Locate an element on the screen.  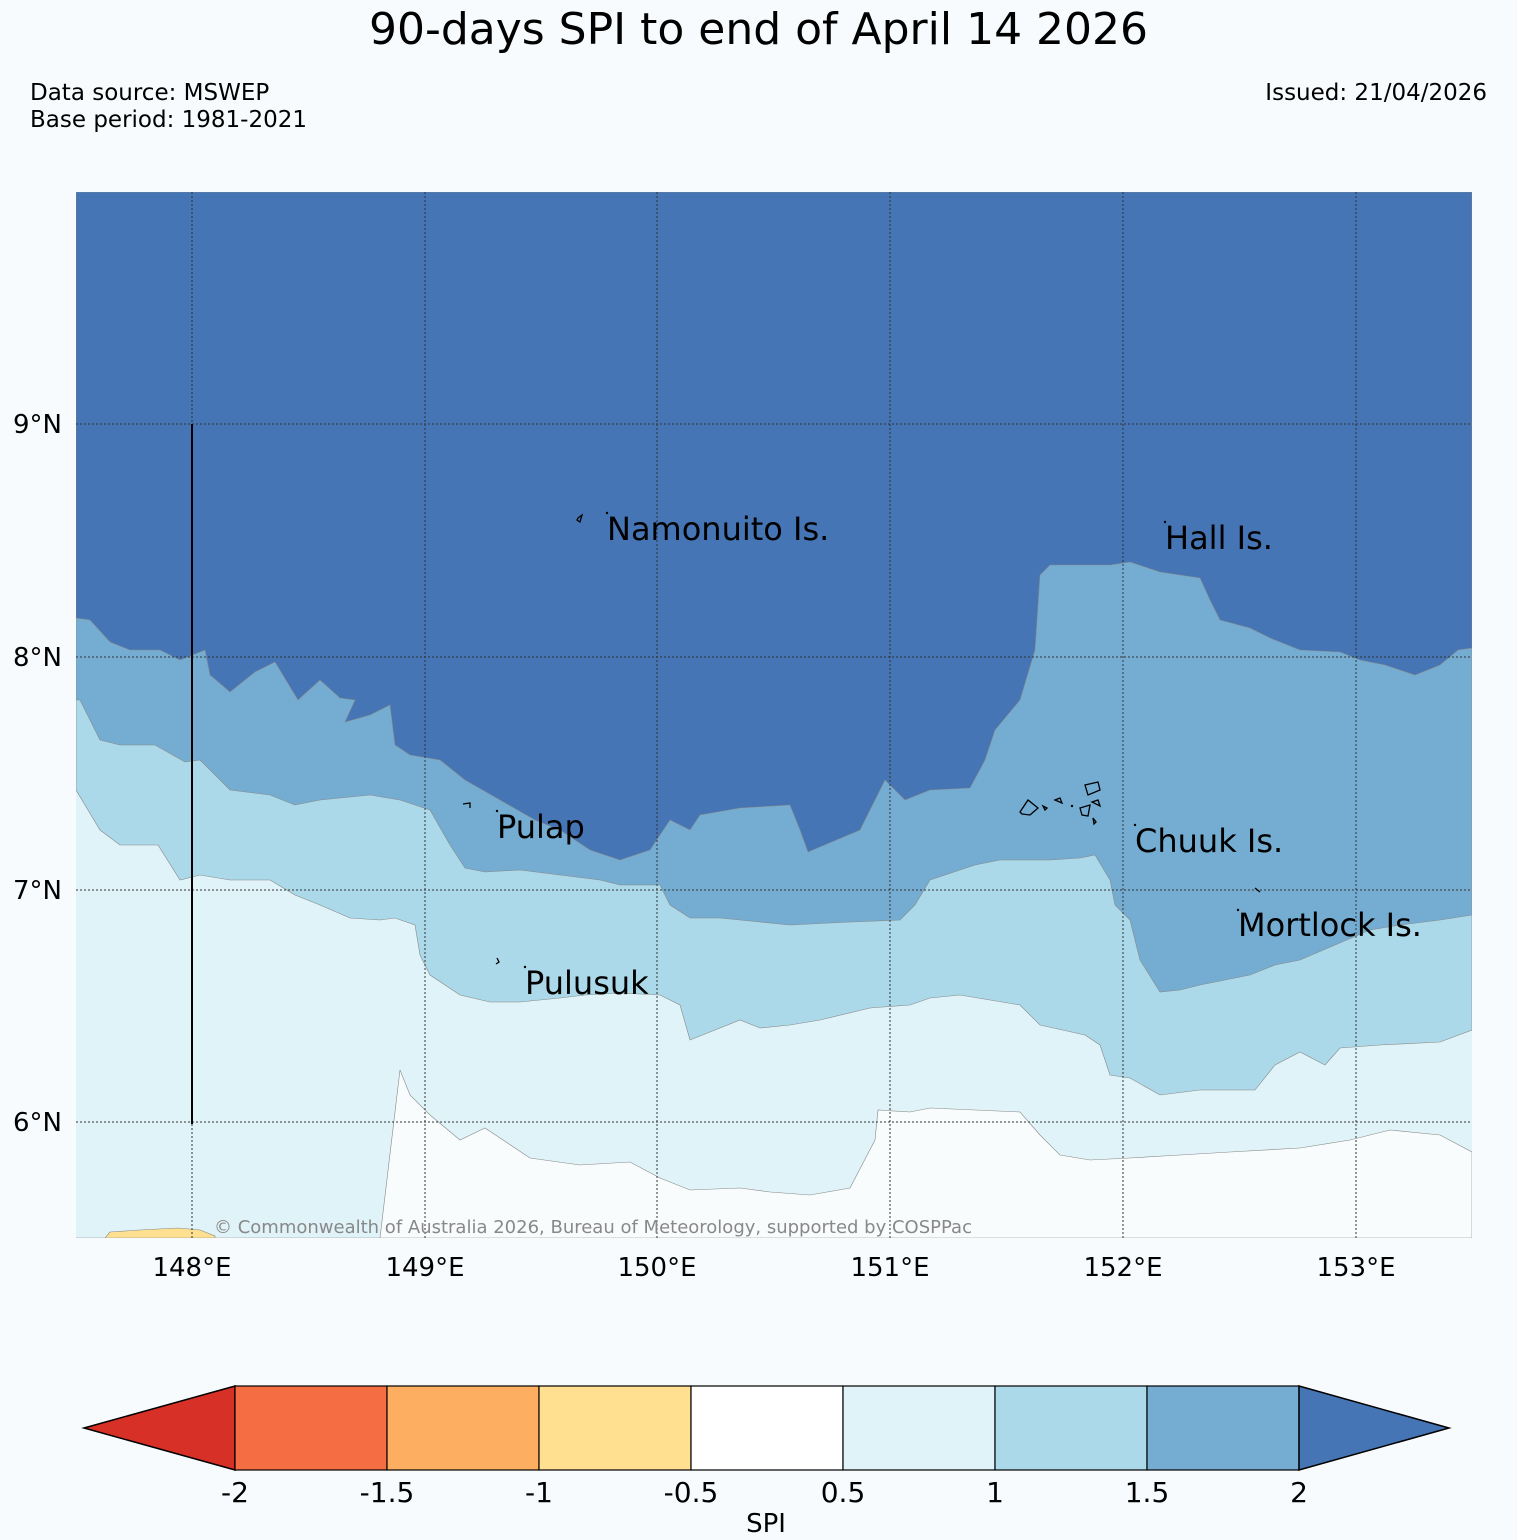
lat-label-6n: 6°N is located at coordinates (37, 1123).